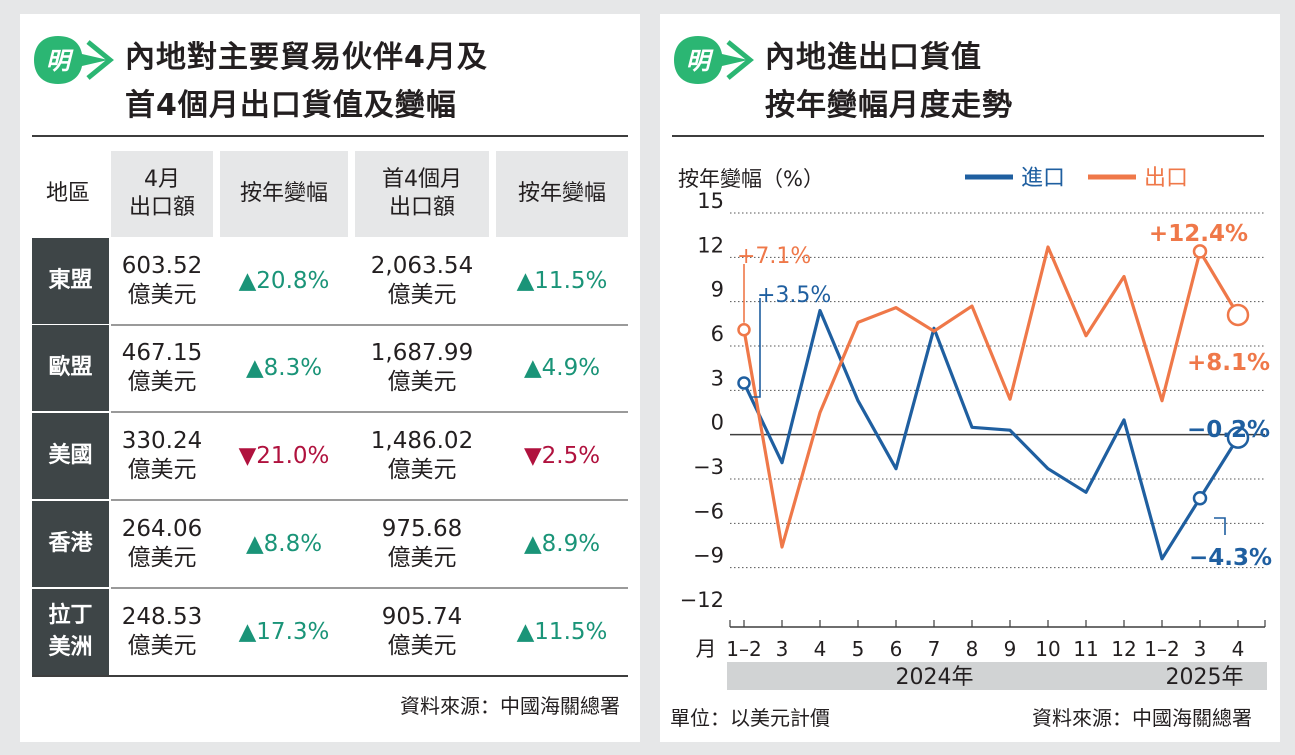 Image resolution: width=1295 pixels, height=755 pixels. What do you see at coordinates (873, 57) in the screenshot?
I see `right-title-line1: 內地進出口貨值` at bounding box center [873, 57].